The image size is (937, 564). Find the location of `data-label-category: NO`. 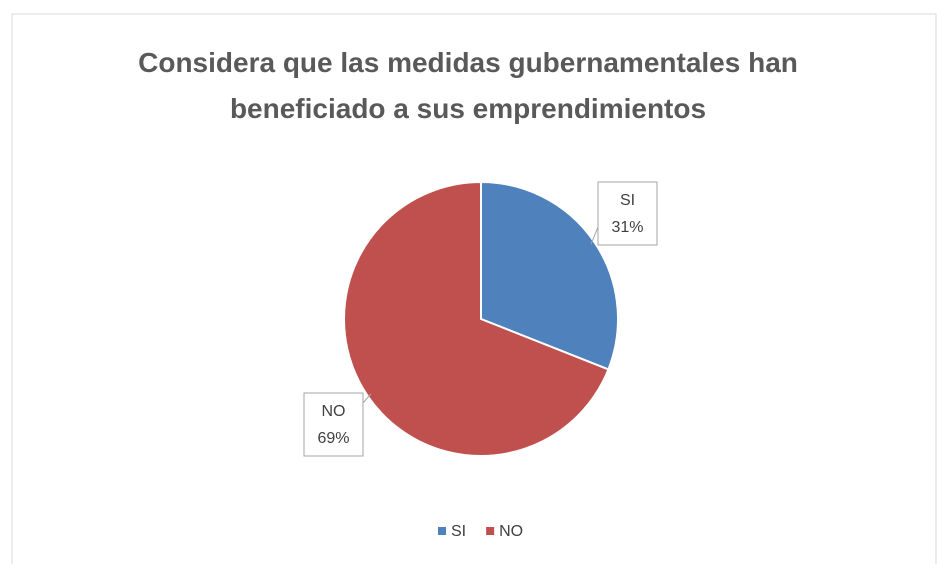

data-label-category: NO is located at coordinates (334, 411).